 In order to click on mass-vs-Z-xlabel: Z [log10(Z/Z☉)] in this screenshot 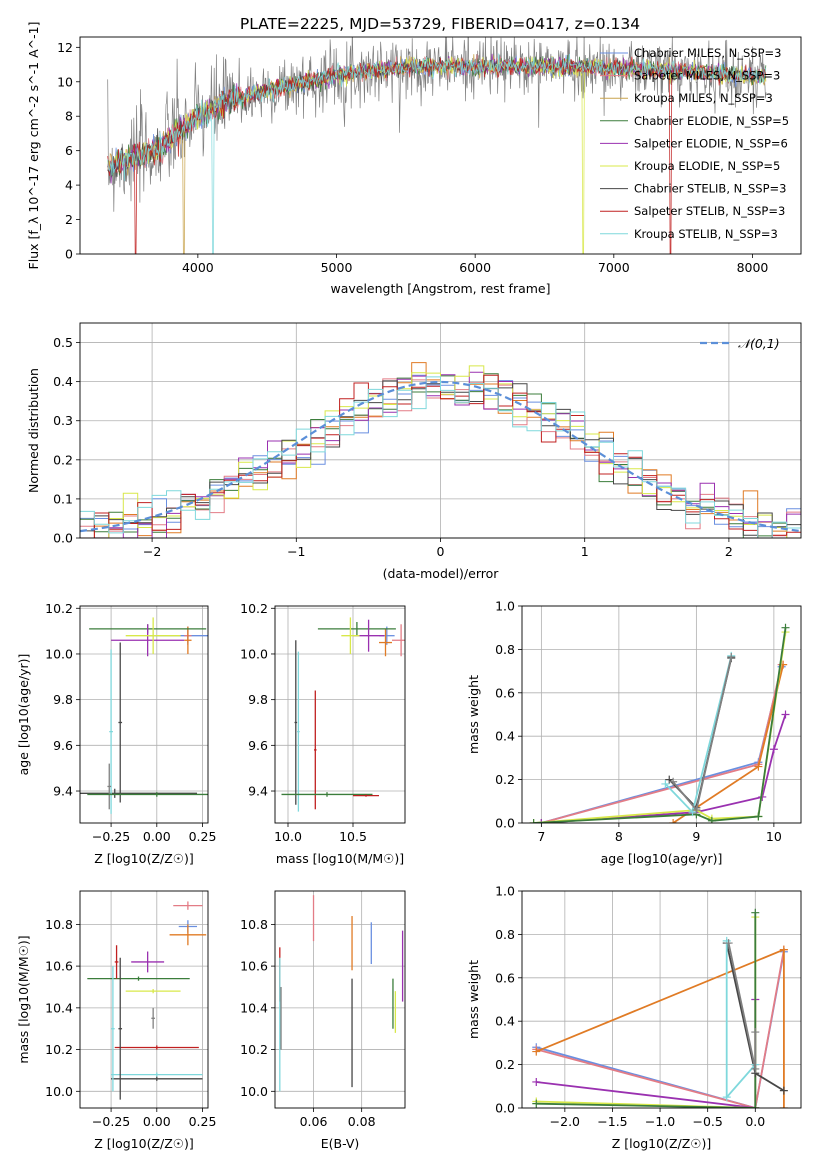, I will do `click(144, 1143)`.